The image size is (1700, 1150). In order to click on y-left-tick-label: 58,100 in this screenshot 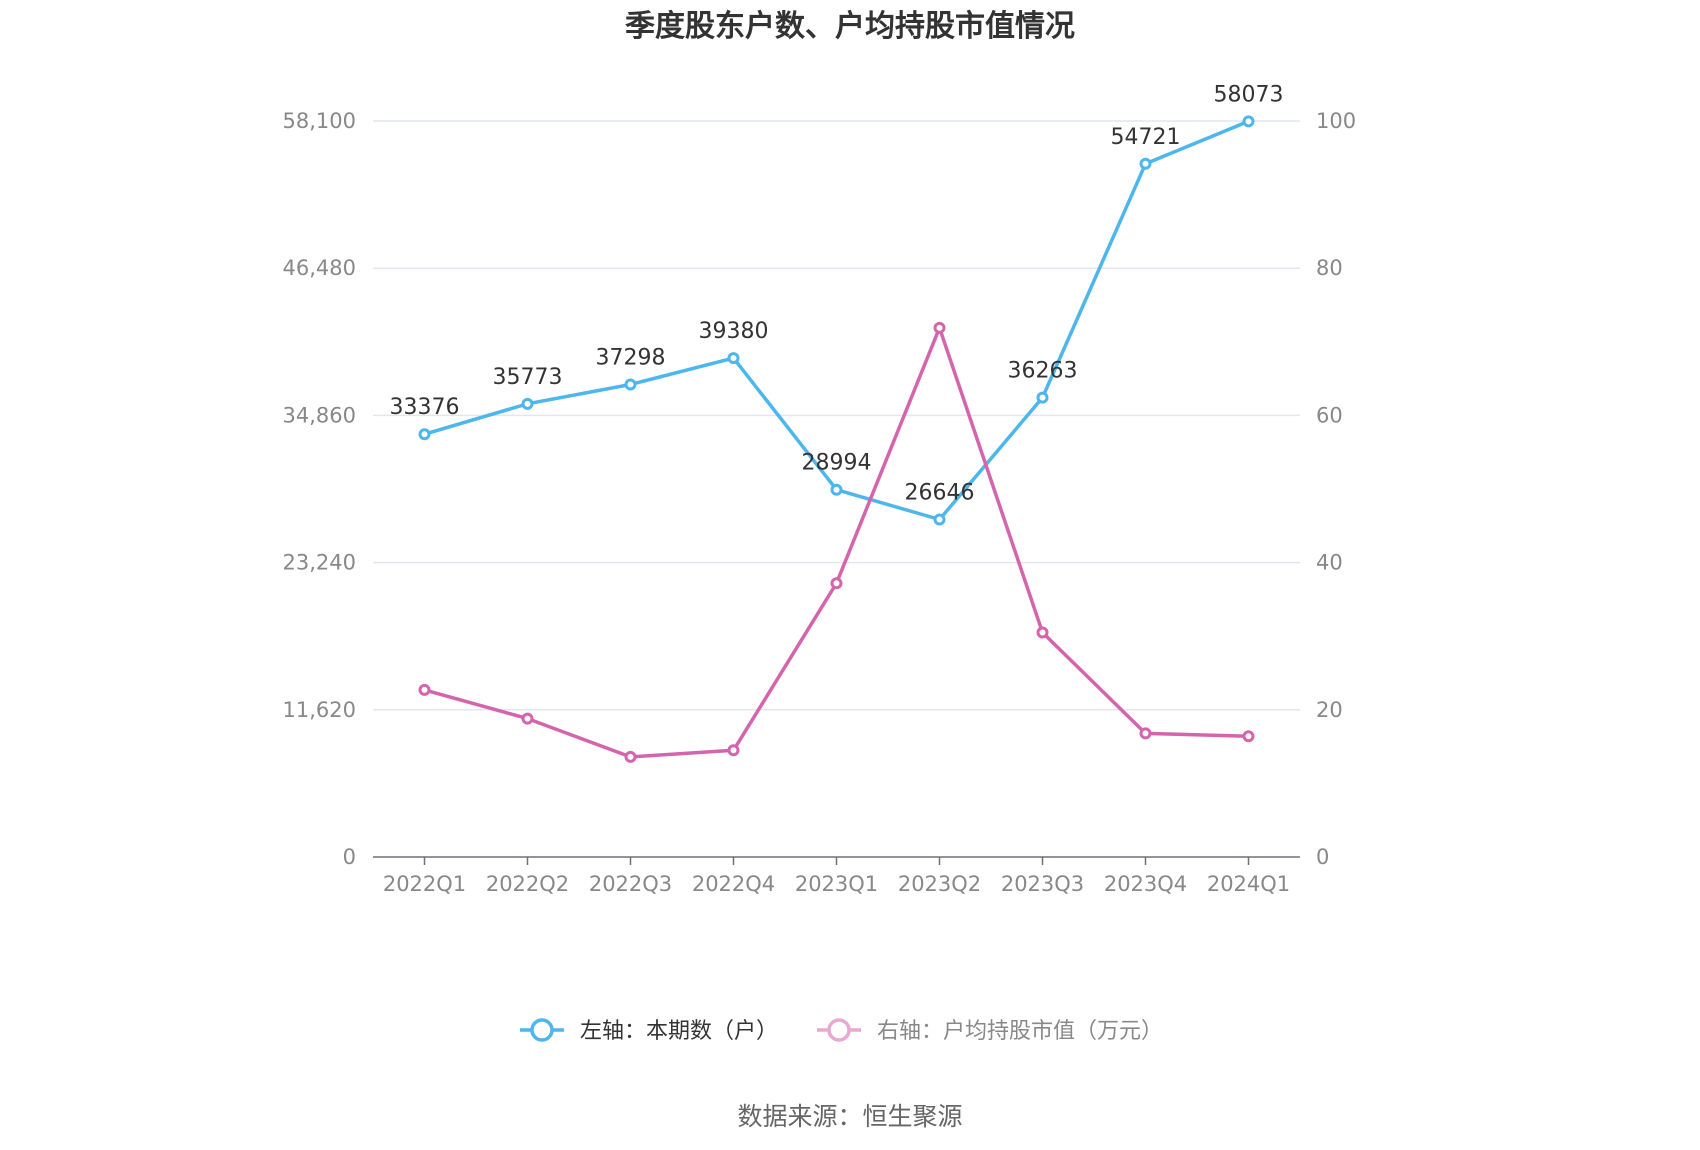, I will do `click(319, 121)`.